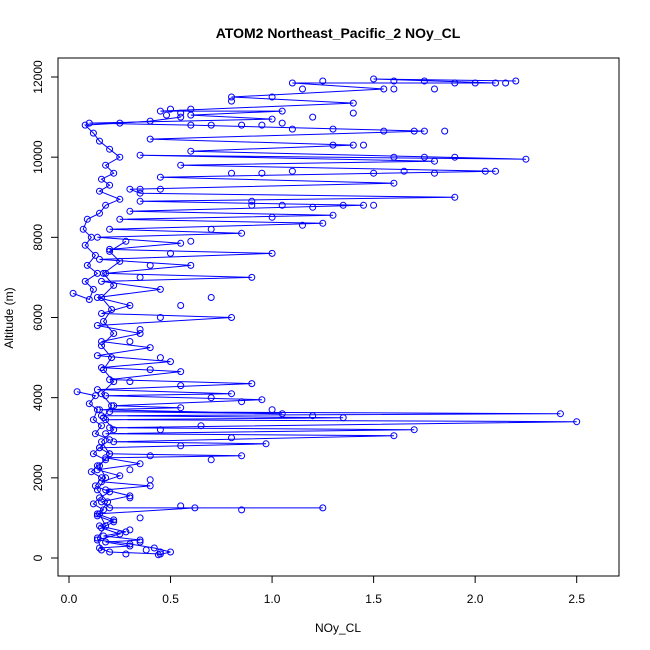 The image size is (650, 650). I want to click on y-axis: 0 2000 4000 6000 8000 10000 12000, so click(45, 310).